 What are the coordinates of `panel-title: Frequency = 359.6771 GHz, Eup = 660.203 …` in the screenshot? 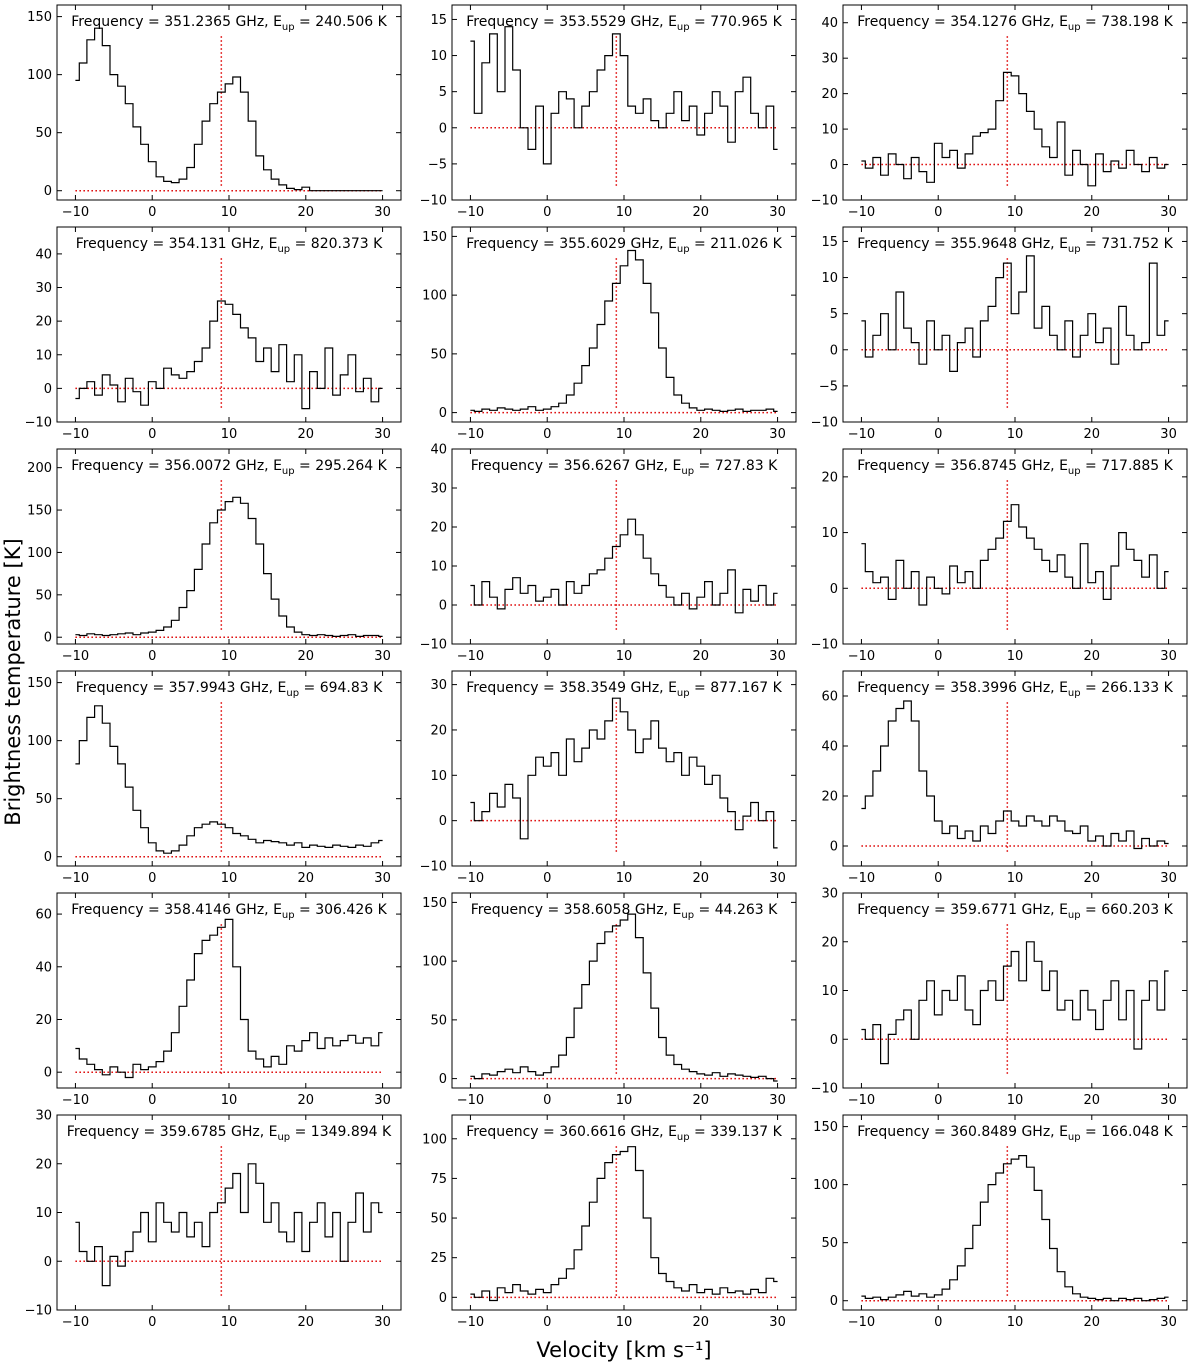 It's located at (1015, 911).